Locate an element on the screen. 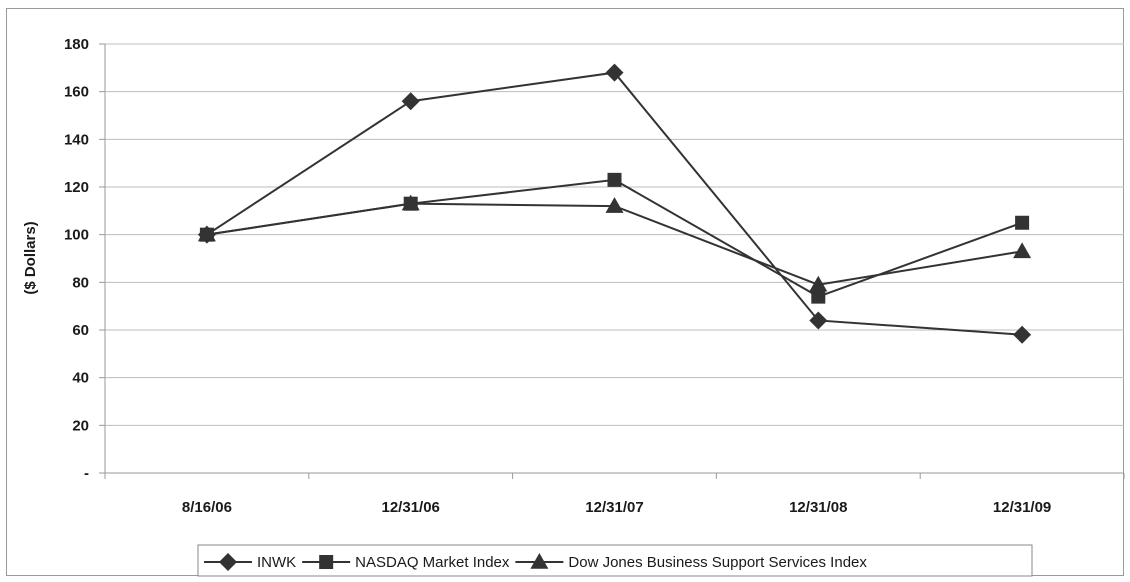 The height and width of the screenshot is (582, 1130). legend-square-icon is located at coordinates (326, 562).